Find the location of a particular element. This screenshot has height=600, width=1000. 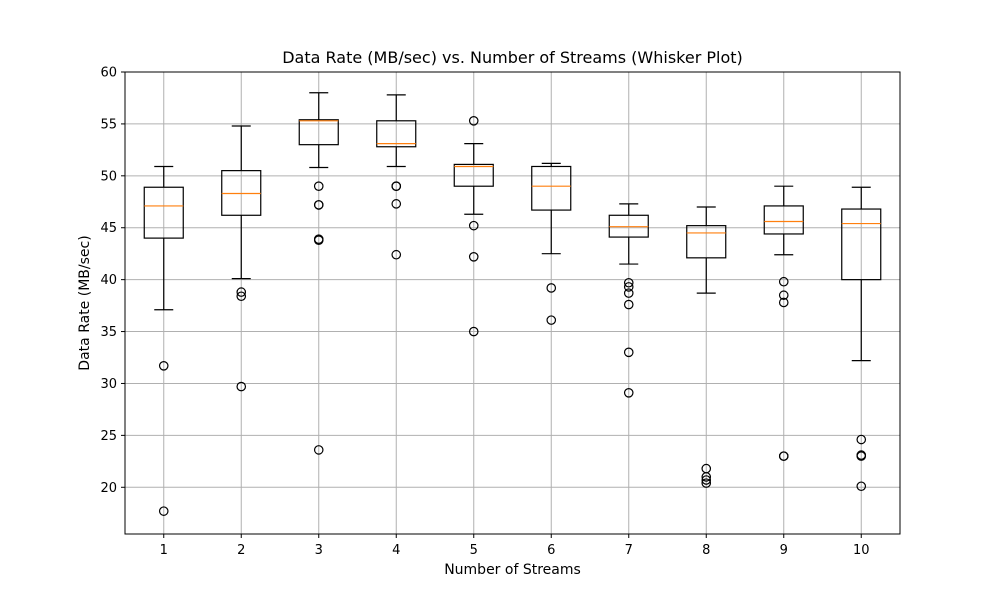

x-tick-label: 2 is located at coordinates (241, 550).